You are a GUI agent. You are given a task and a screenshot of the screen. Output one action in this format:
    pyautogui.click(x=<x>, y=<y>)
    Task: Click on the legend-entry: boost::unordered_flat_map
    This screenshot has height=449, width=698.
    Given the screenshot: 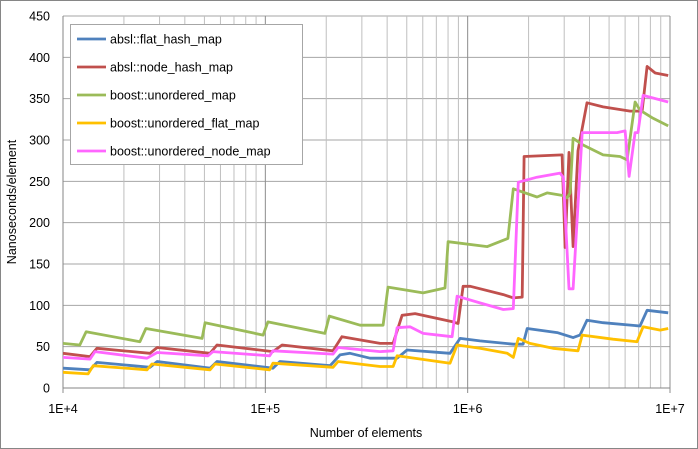 What is the action you would take?
    pyautogui.click(x=184, y=124)
    